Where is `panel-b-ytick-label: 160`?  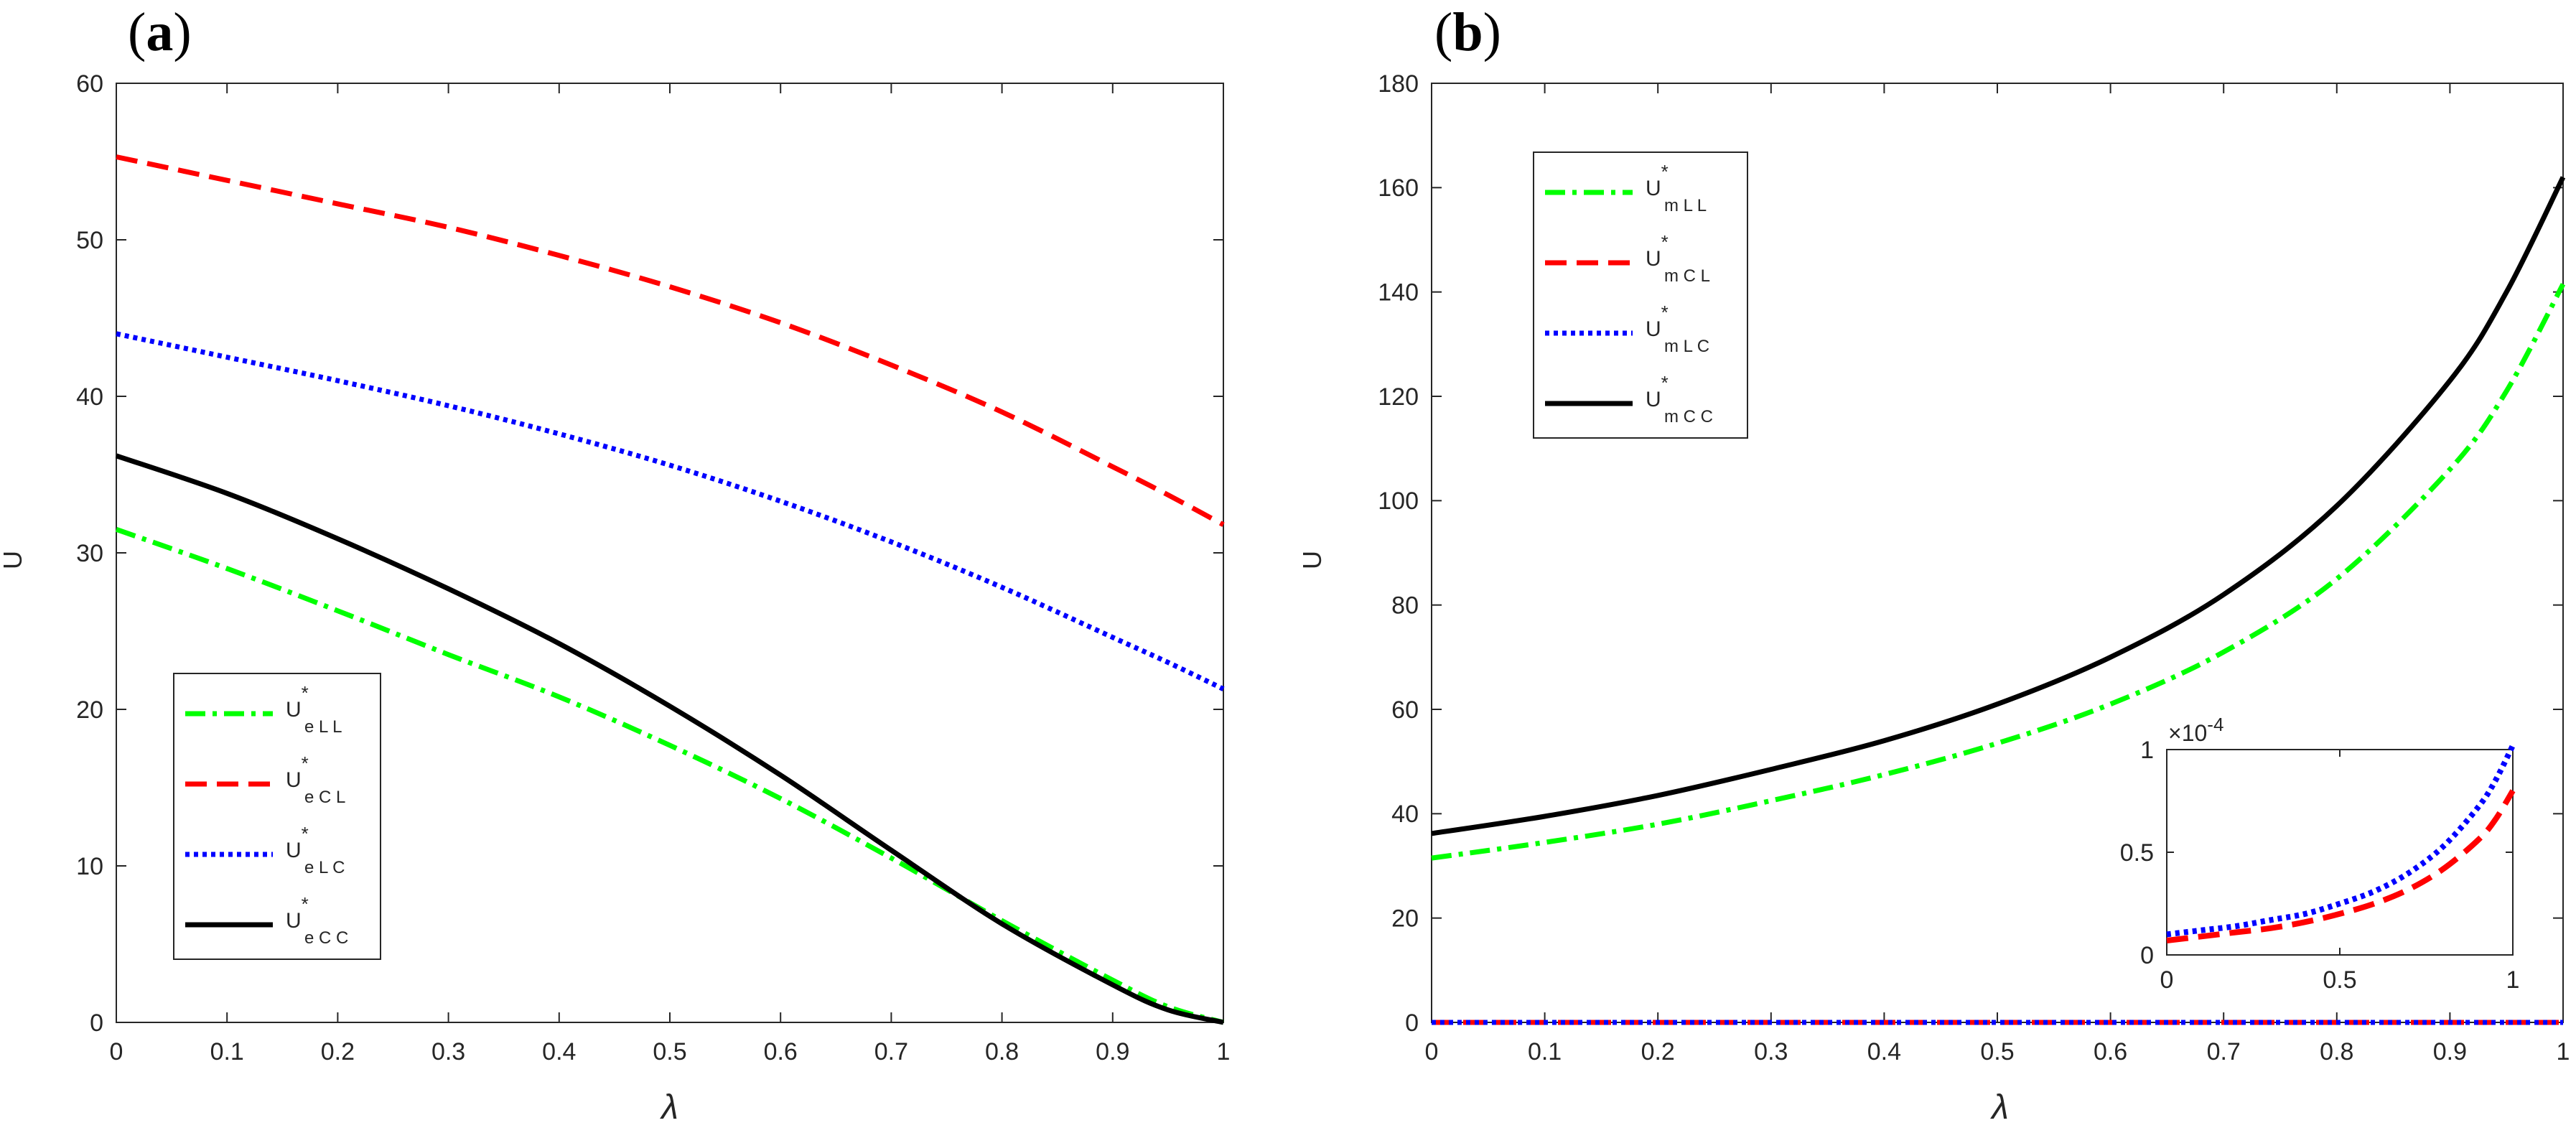 panel-b-ytick-label: 160 is located at coordinates (1398, 188).